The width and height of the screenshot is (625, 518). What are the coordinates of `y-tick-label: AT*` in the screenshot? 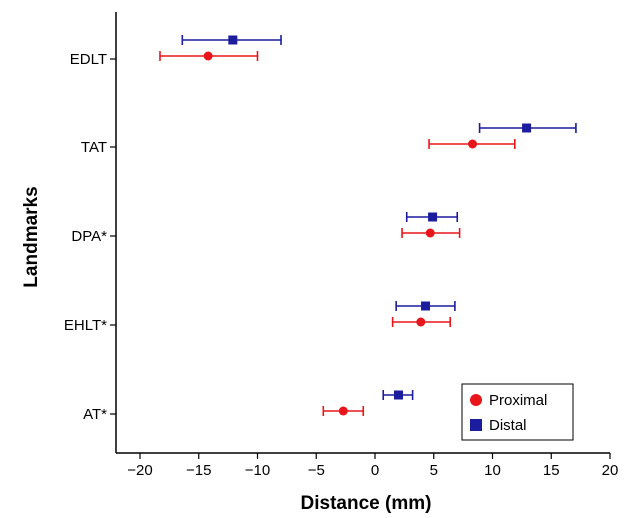 It's located at (95, 414).